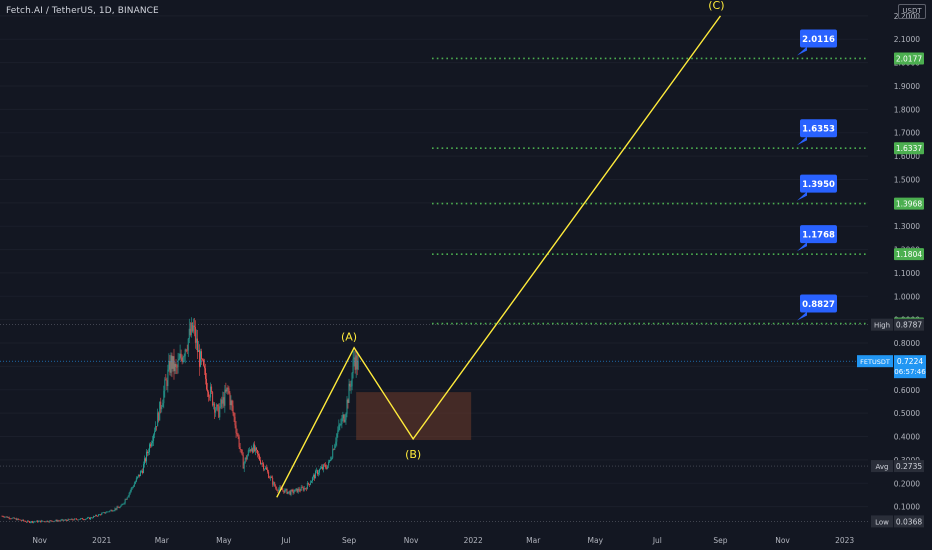 The width and height of the screenshot is (932, 550). What do you see at coordinates (912, 11) in the screenshot?
I see `currency-button: USDT` at bounding box center [912, 11].